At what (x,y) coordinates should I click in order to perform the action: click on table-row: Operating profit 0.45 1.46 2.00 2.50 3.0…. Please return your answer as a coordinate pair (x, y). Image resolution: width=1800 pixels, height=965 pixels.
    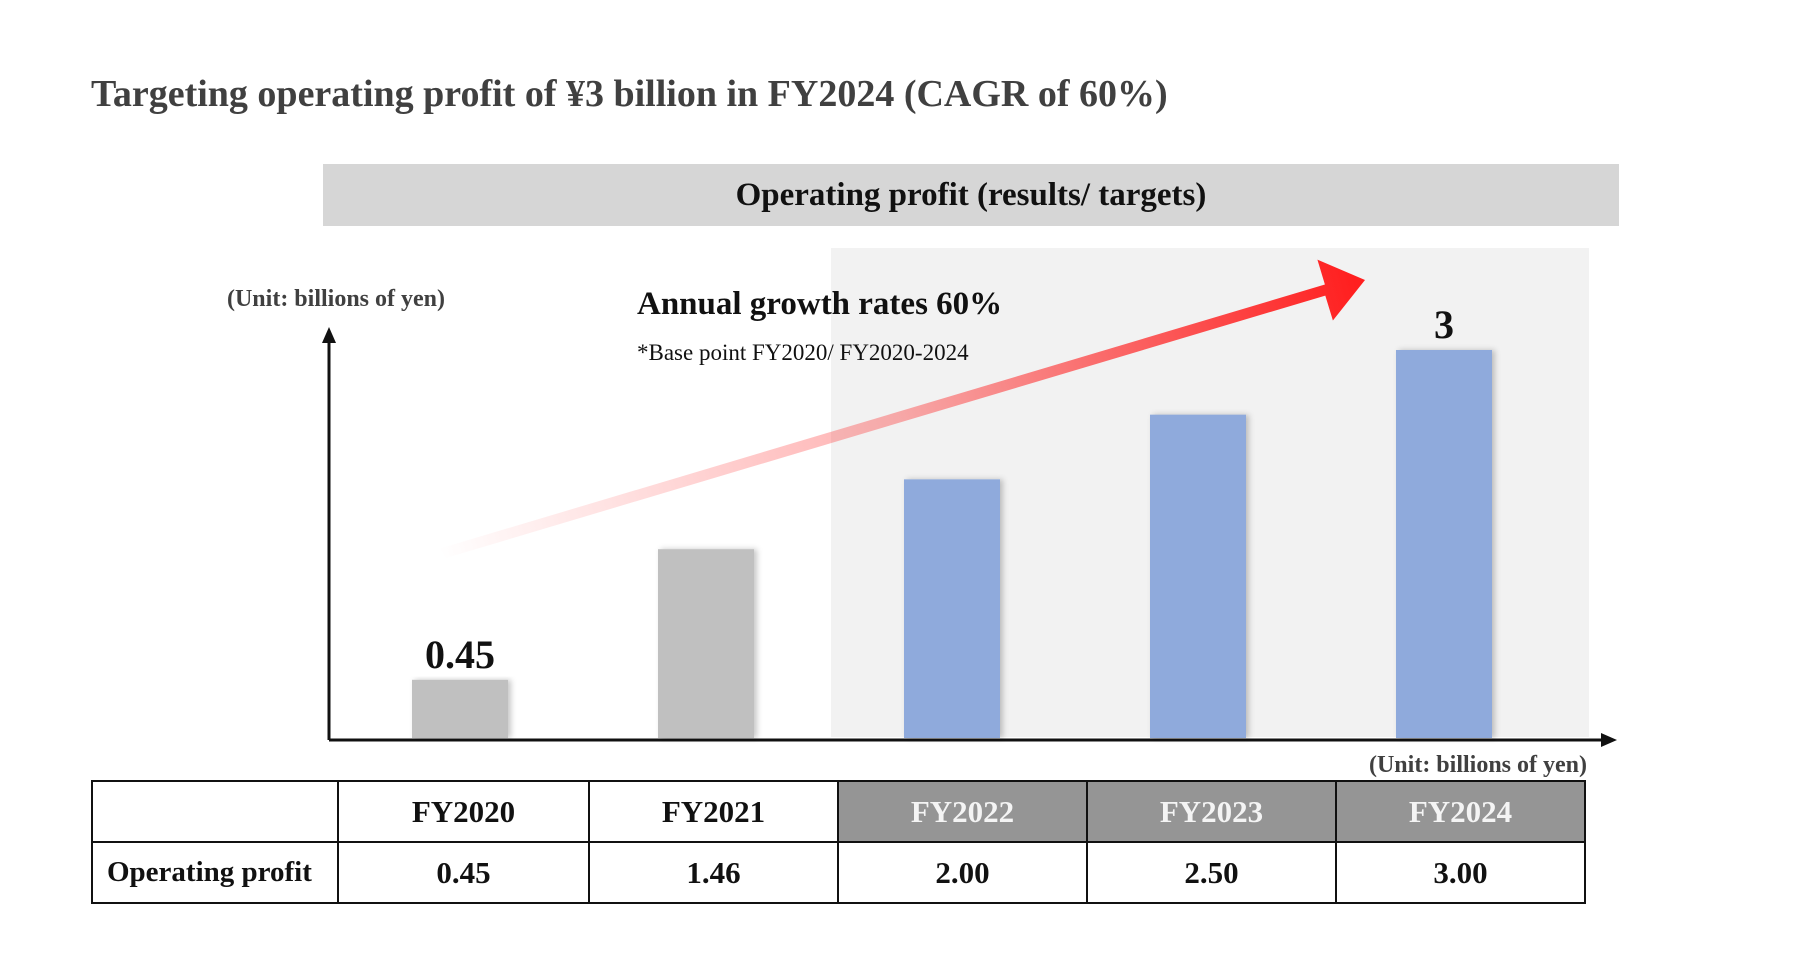
    Looking at the image, I should click on (838, 872).